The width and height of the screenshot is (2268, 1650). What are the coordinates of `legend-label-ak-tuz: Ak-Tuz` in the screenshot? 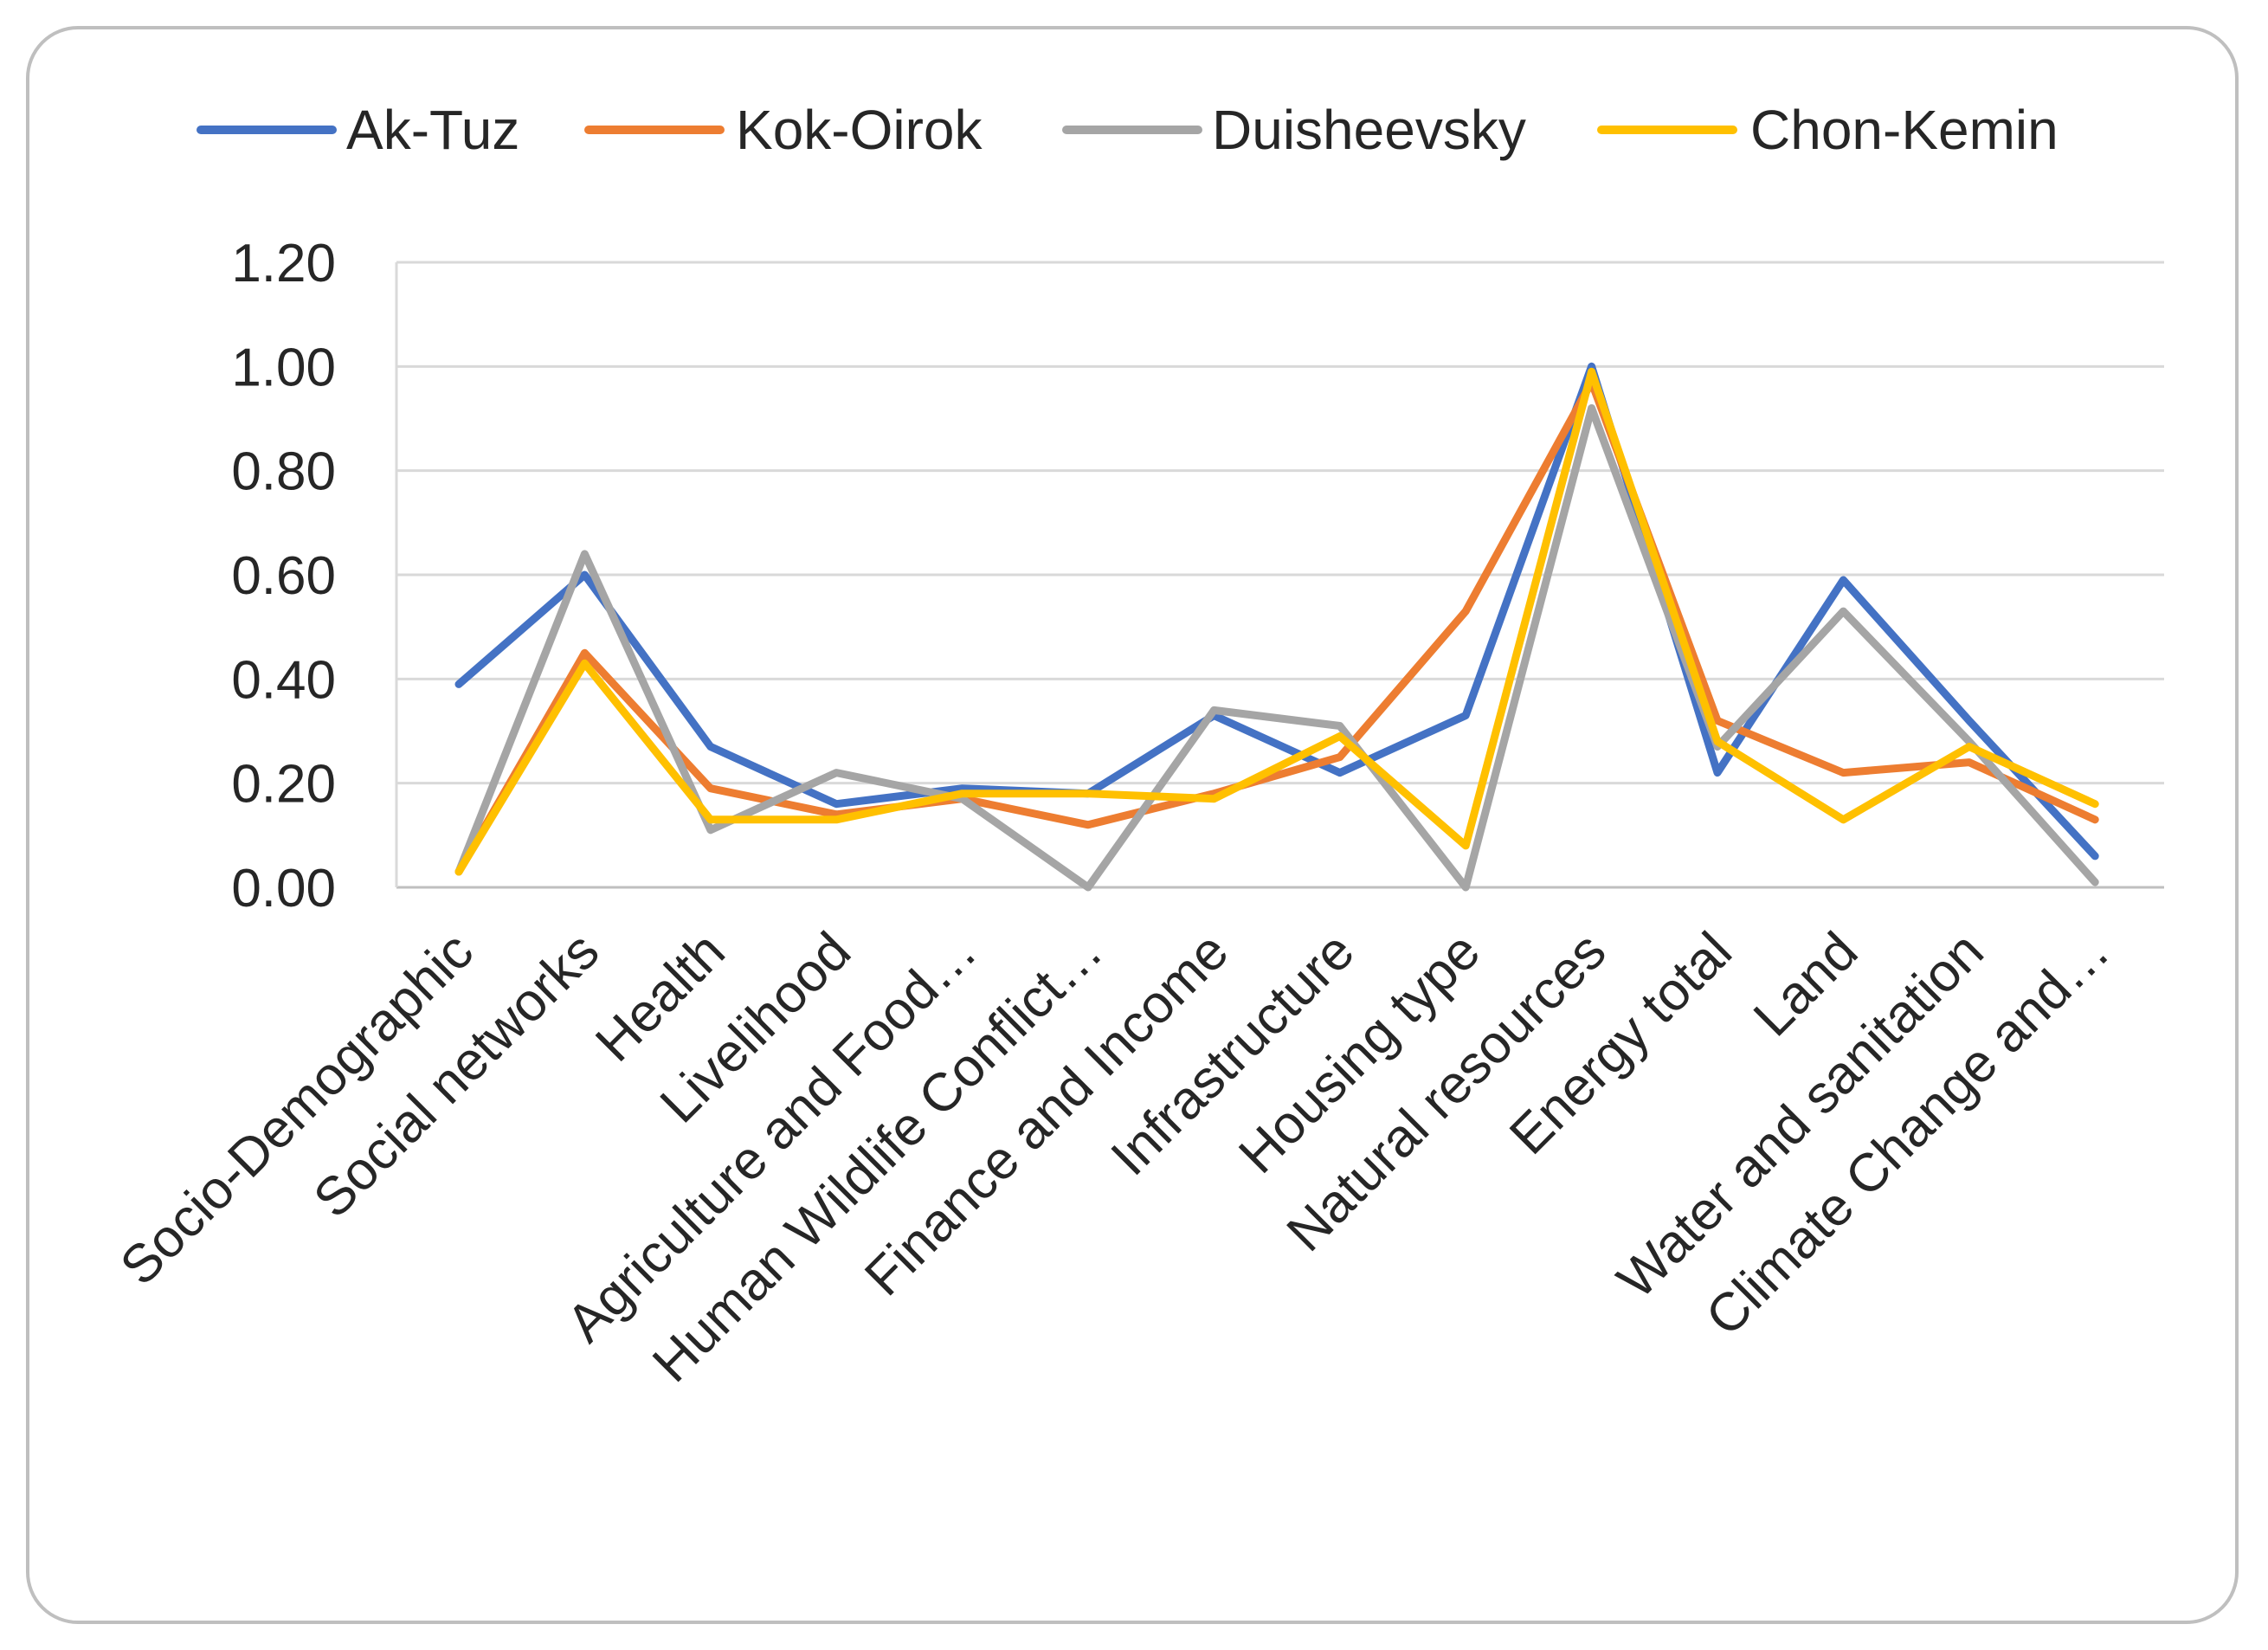 It's located at (432, 130).